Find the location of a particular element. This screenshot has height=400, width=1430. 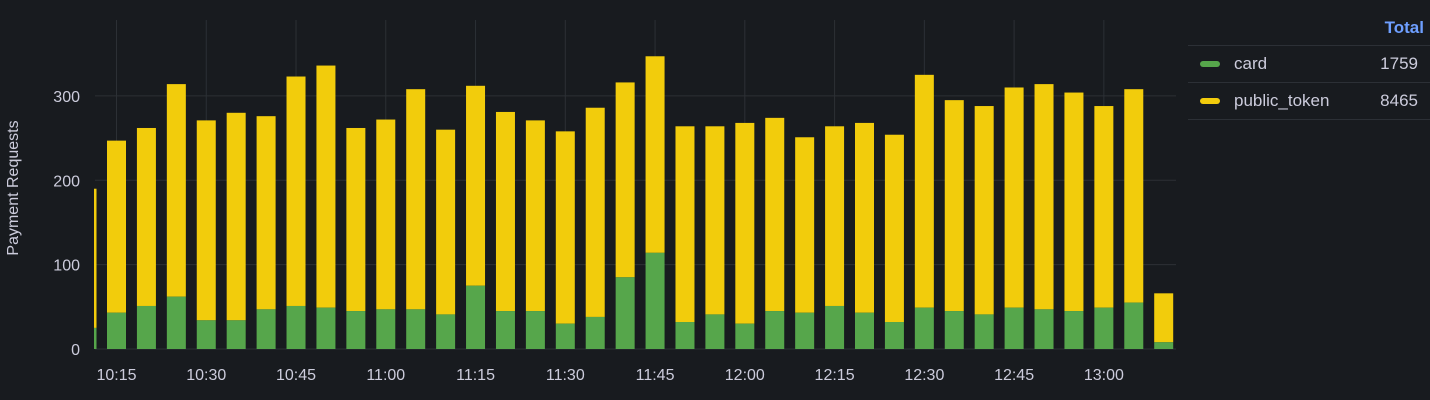

y-tick-label: 300 is located at coordinates (66, 97).